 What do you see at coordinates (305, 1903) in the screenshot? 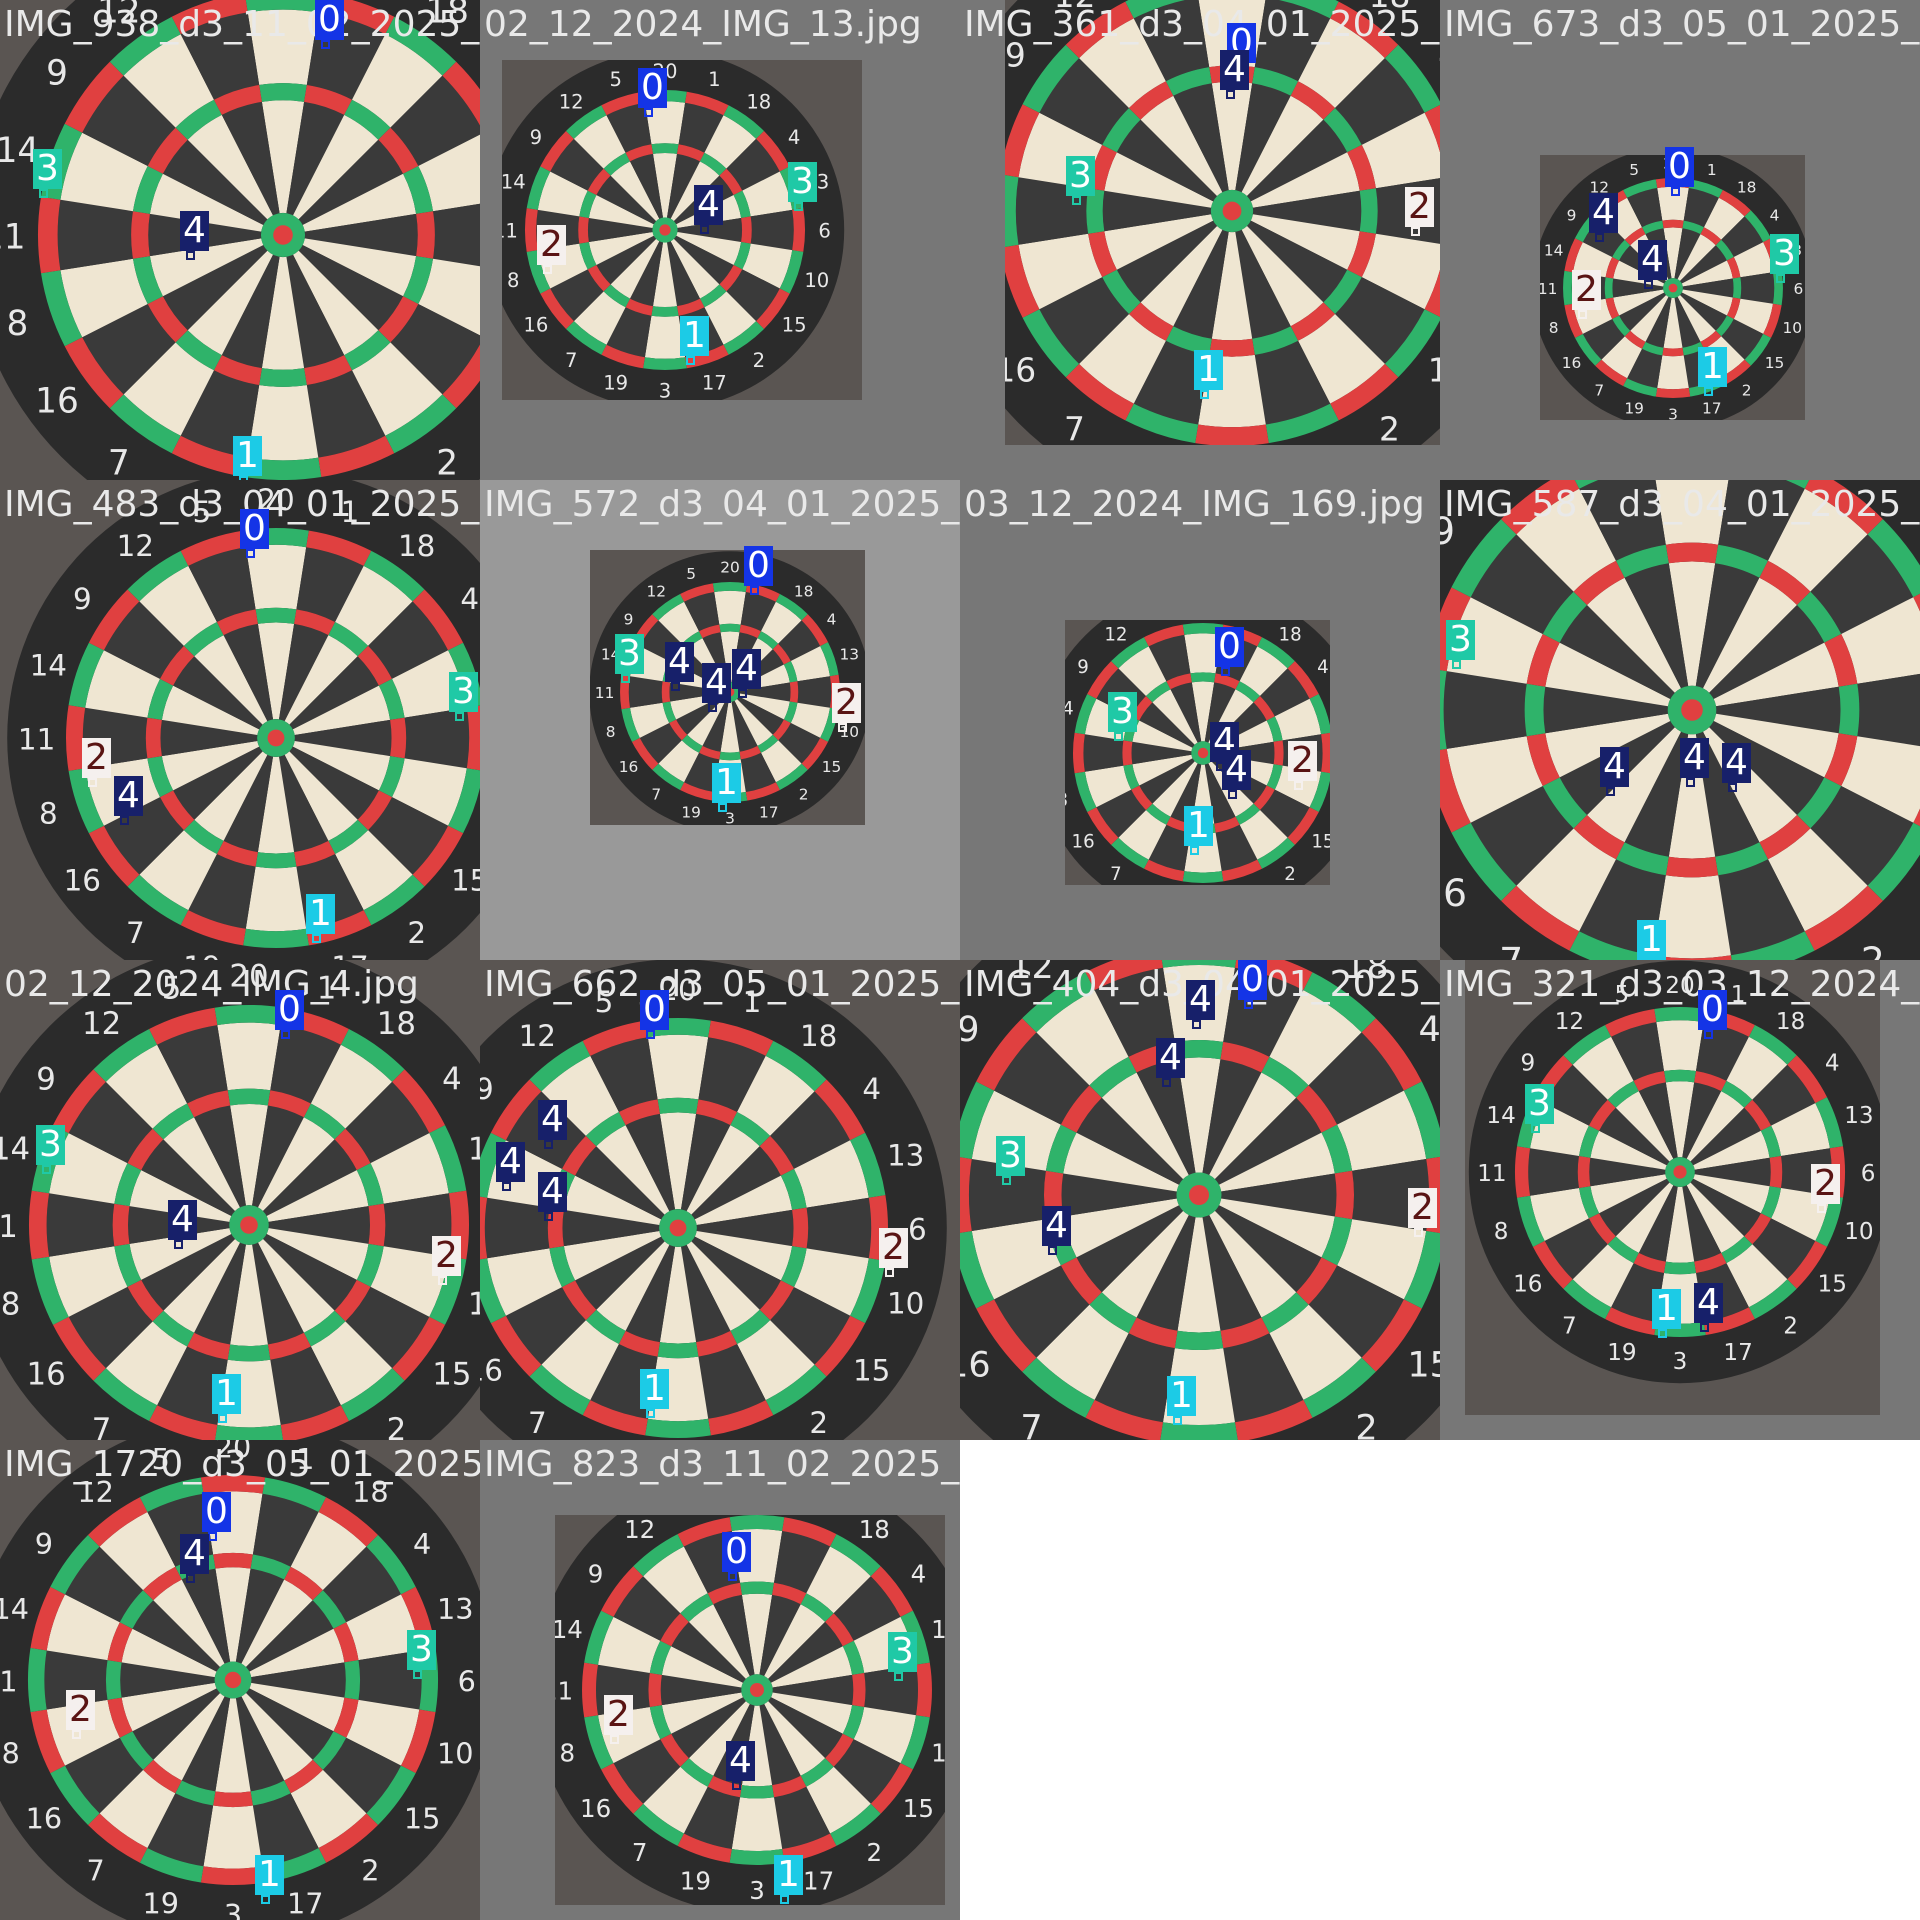
I see `svg-text: 17` at bounding box center [305, 1903].